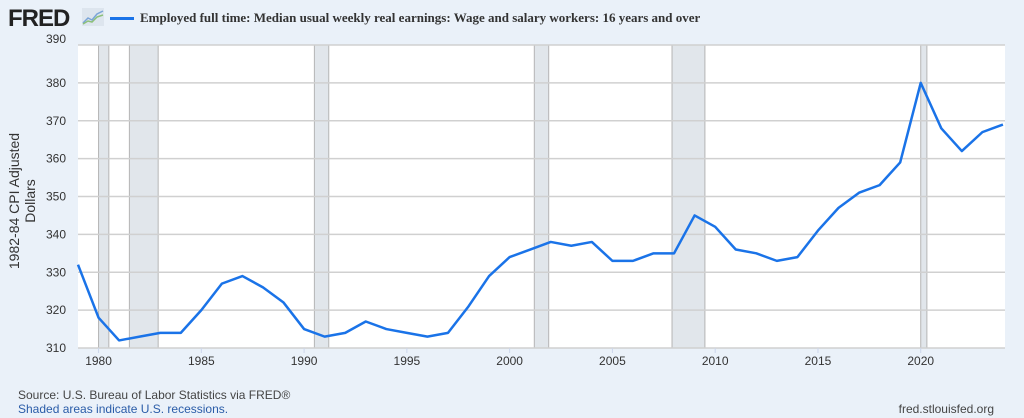  What do you see at coordinates (93, 17) in the screenshot?
I see `logo-graph-icon` at bounding box center [93, 17].